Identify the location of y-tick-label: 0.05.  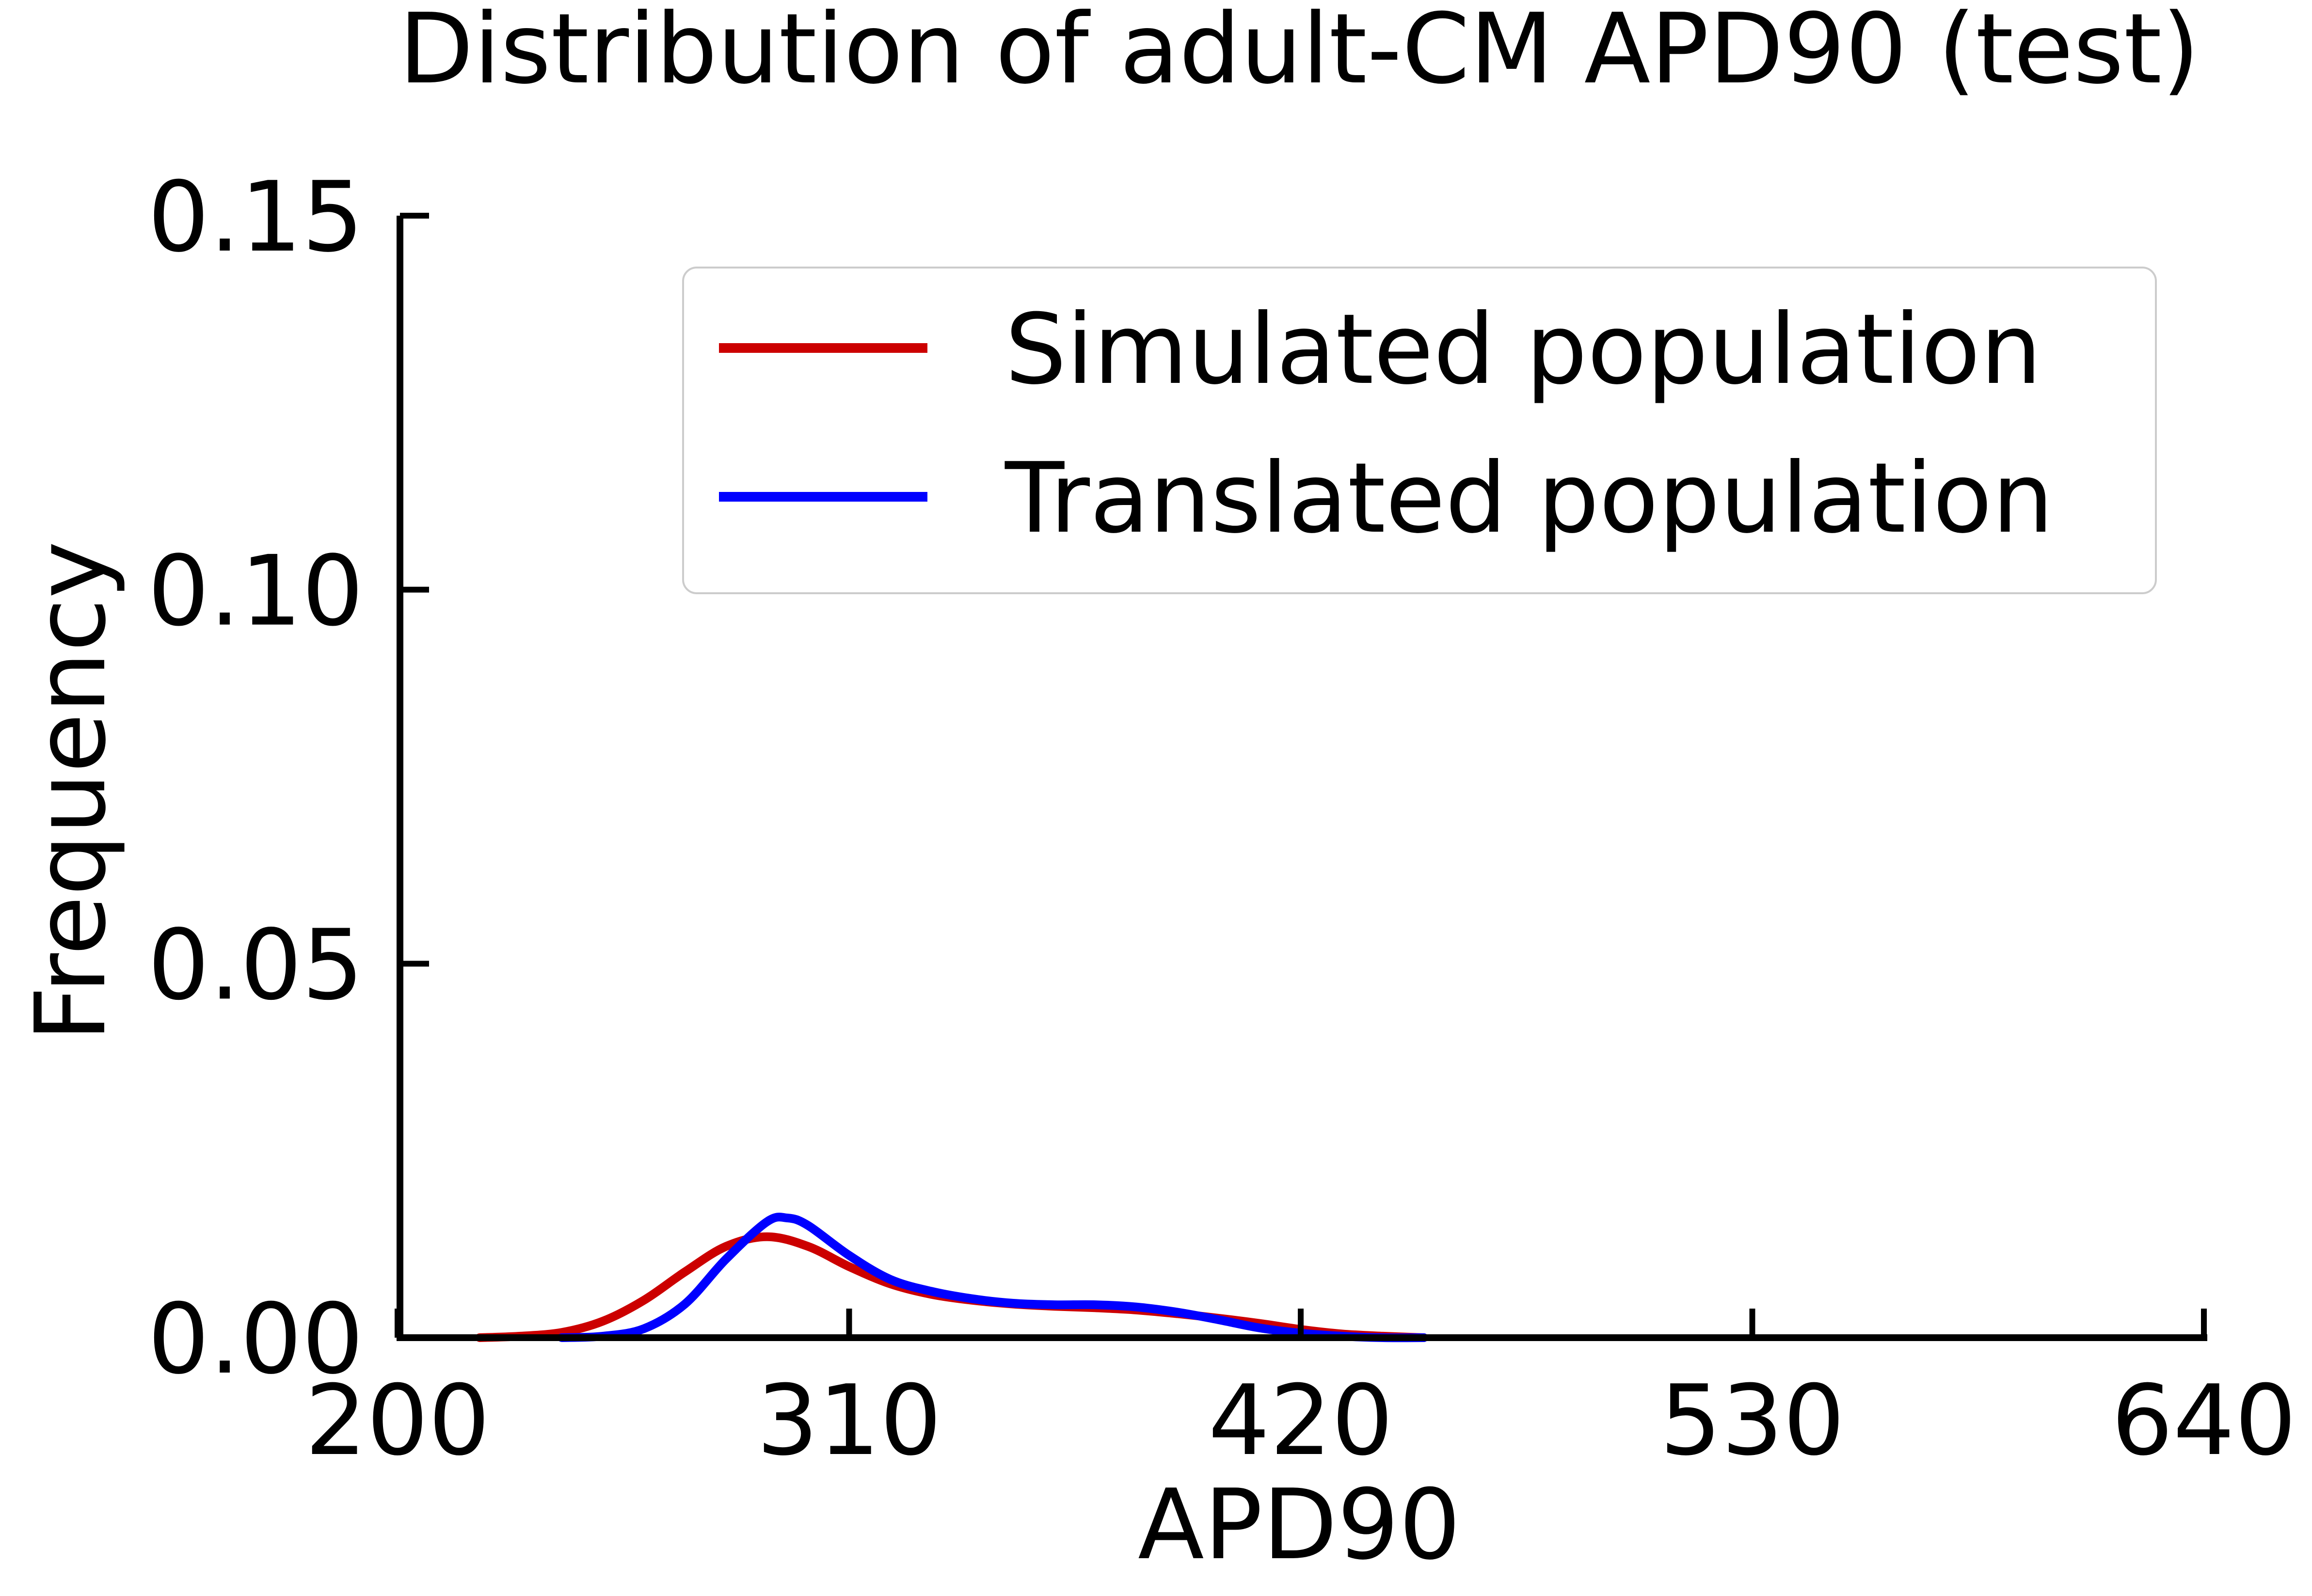
(256, 966).